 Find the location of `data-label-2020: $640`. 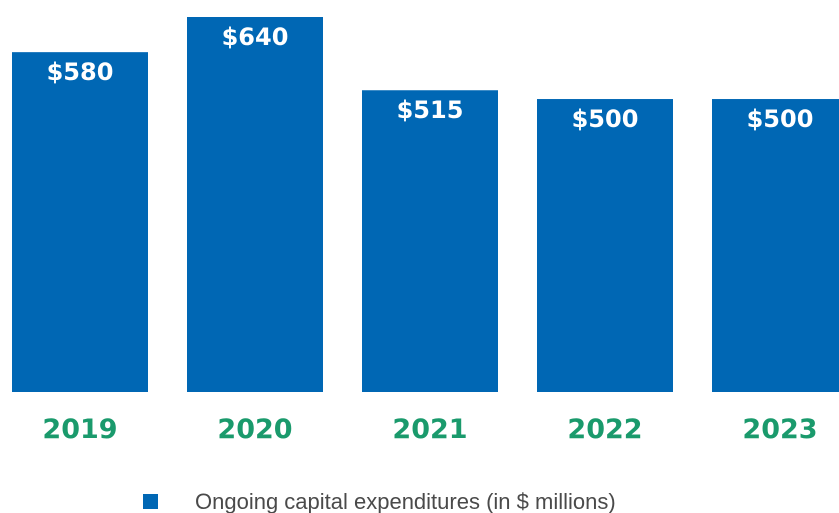

data-label-2020: $640 is located at coordinates (255, 37).